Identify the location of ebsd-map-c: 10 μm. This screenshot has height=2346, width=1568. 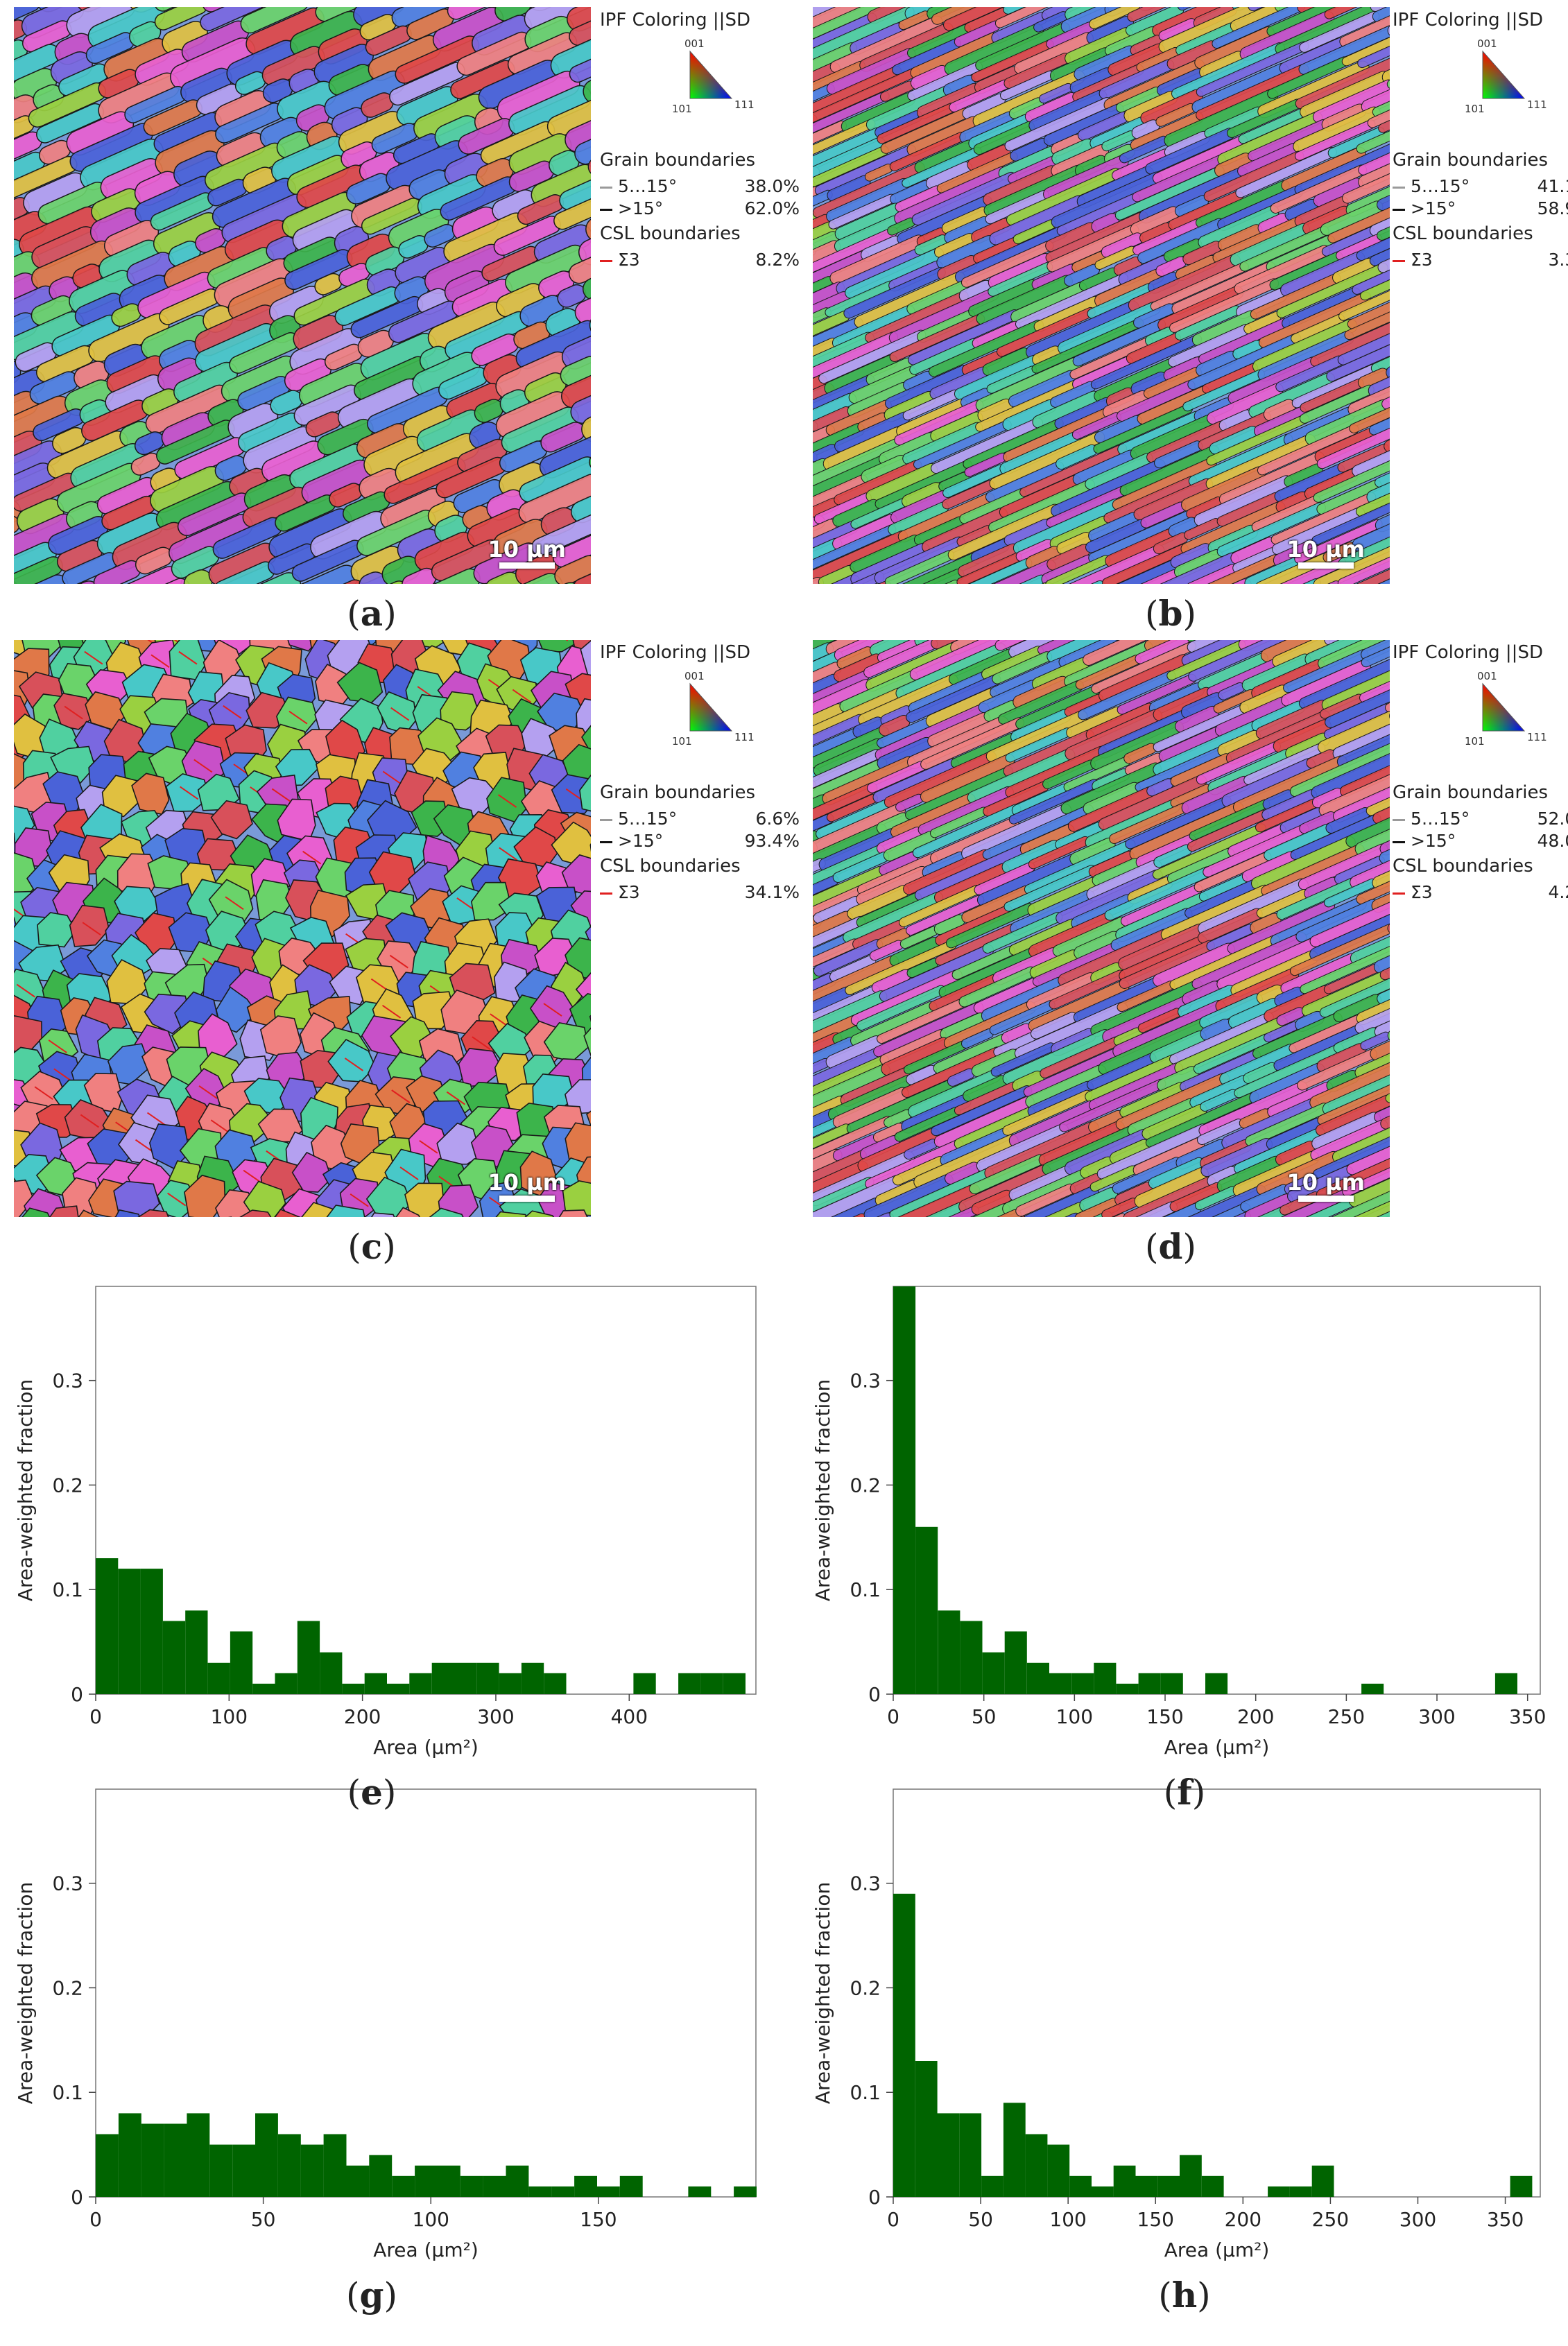
(302, 928).